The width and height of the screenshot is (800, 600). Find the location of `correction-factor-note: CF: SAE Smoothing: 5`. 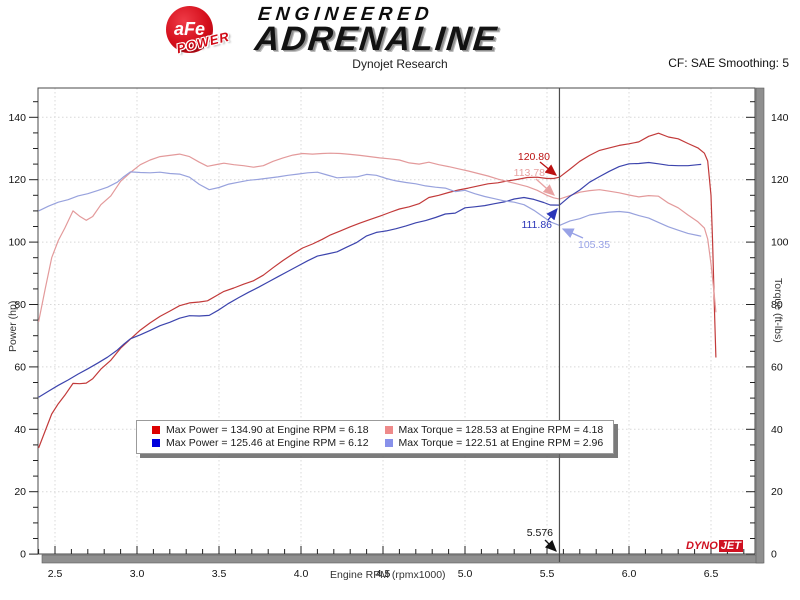

correction-factor-note: CF: SAE Smoothing: 5 is located at coordinates (728, 63).